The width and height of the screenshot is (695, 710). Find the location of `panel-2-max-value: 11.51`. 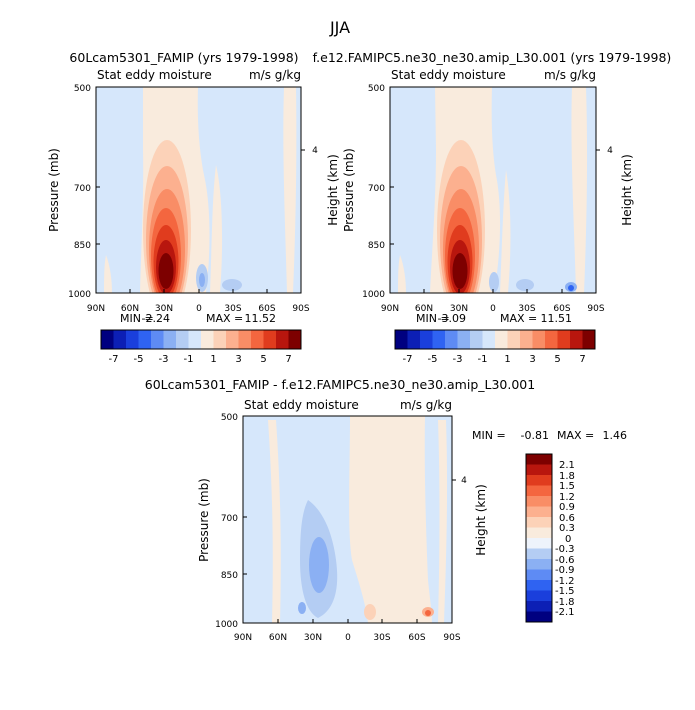

panel-2-max-value: 11.51 is located at coordinates (557, 318).